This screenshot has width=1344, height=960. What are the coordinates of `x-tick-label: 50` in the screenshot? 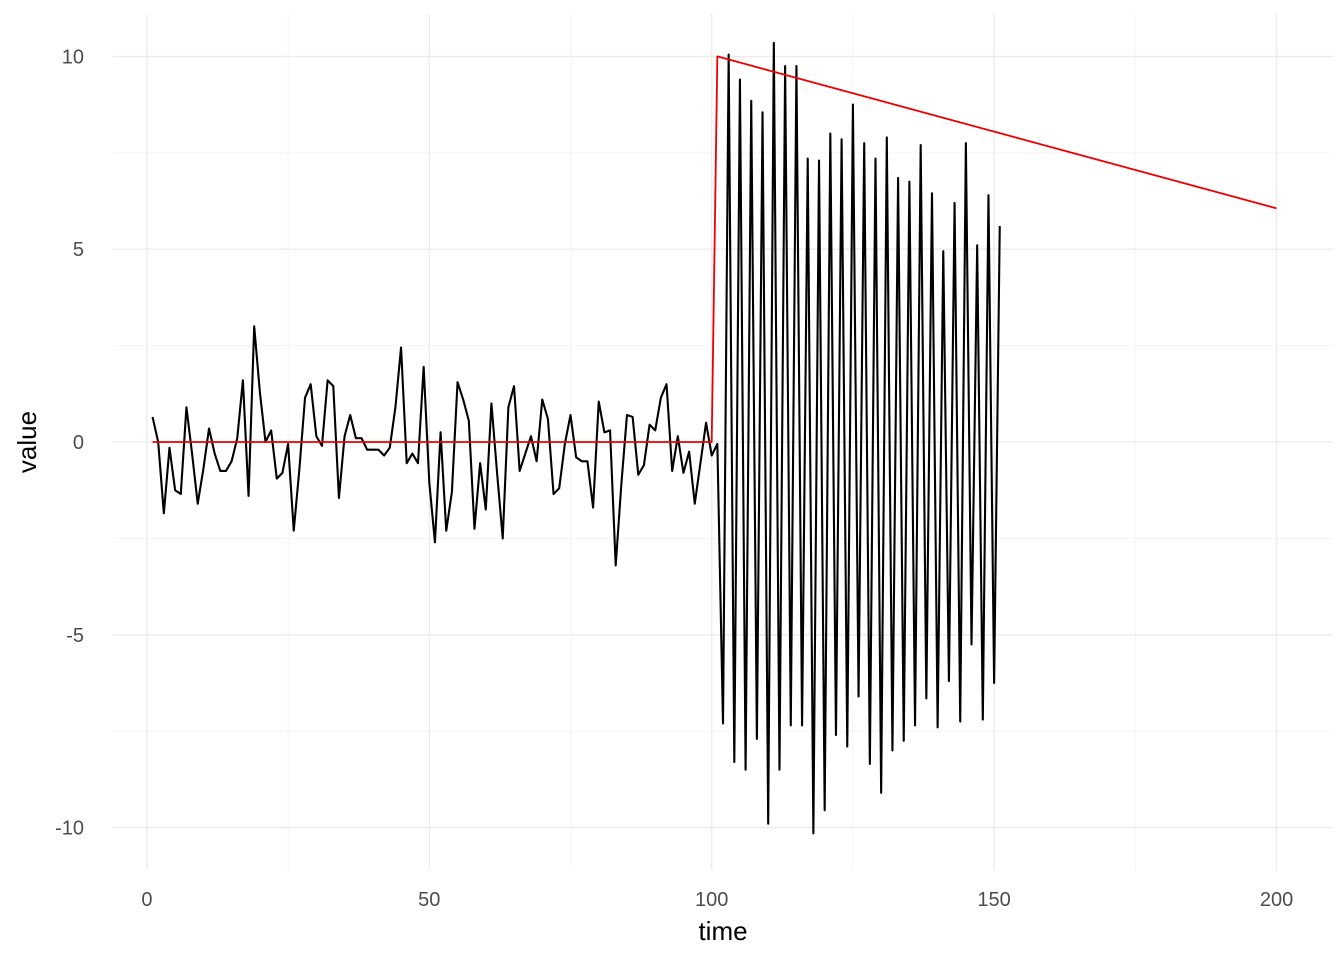 It's located at (429, 900).